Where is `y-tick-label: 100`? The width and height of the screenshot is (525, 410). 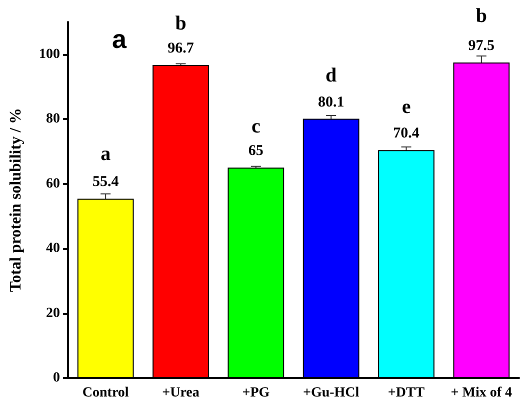 y-tick-label: 100 is located at coordinates (49, 54).